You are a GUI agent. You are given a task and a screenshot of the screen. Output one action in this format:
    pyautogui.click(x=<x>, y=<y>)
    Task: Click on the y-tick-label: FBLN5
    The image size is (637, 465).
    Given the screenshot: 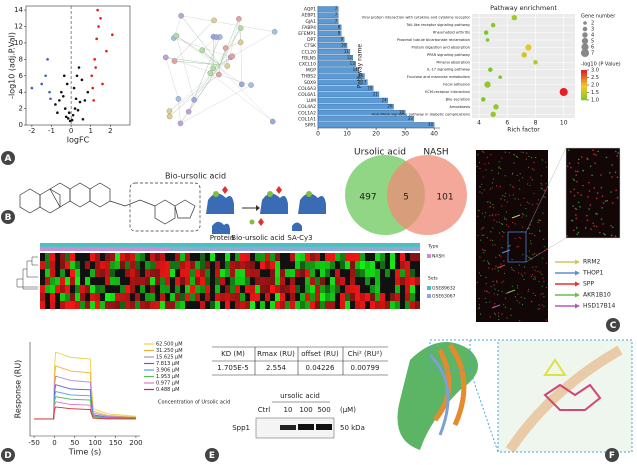 What is the action you would take?
    pyautogui.click(x=309, y=58)
    